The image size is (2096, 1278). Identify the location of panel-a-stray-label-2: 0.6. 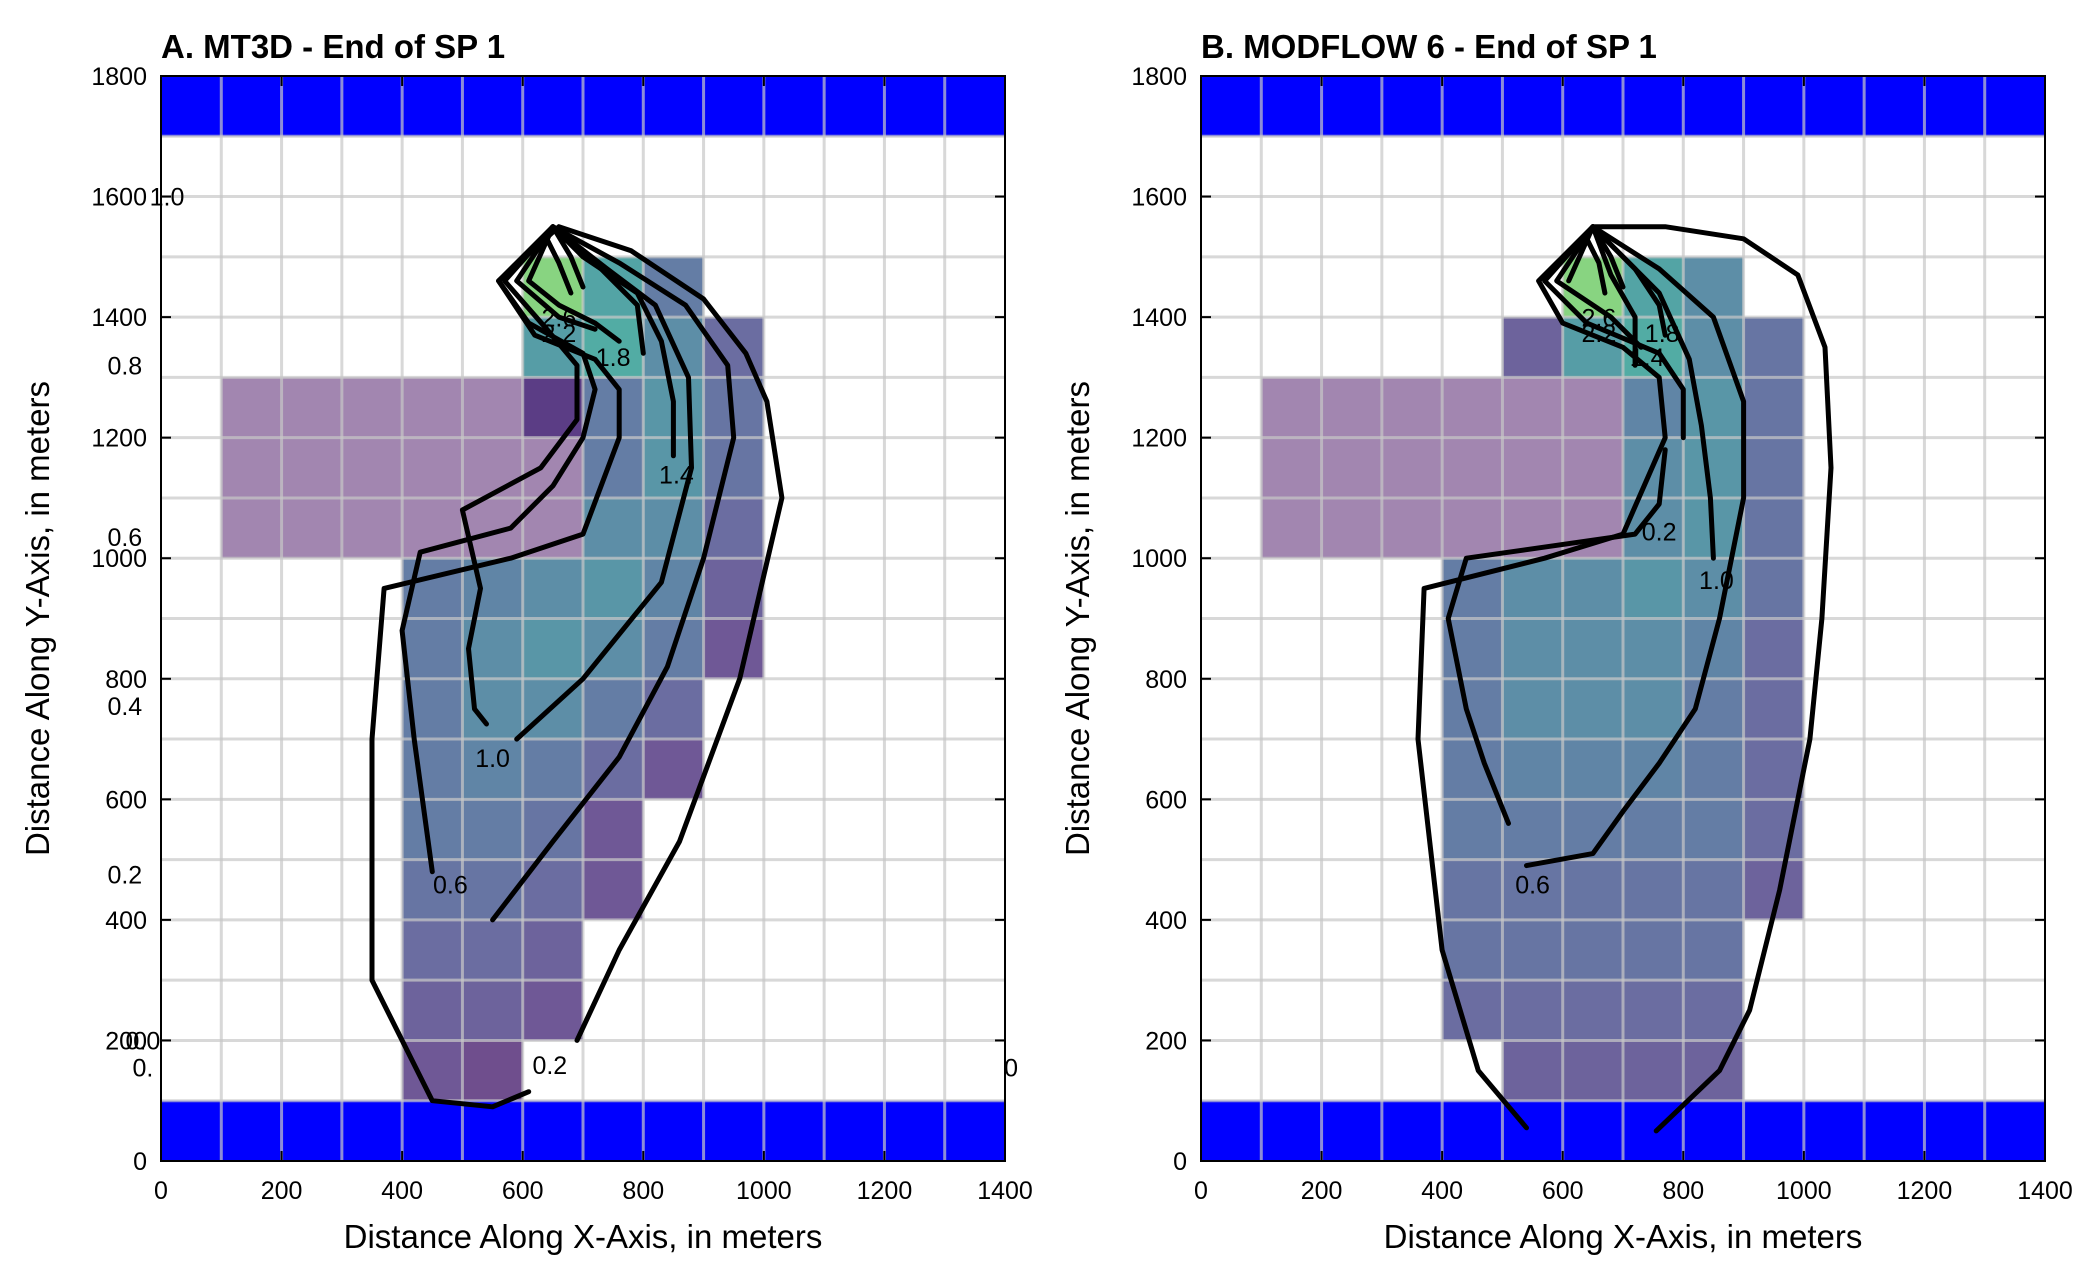
(124, 538).